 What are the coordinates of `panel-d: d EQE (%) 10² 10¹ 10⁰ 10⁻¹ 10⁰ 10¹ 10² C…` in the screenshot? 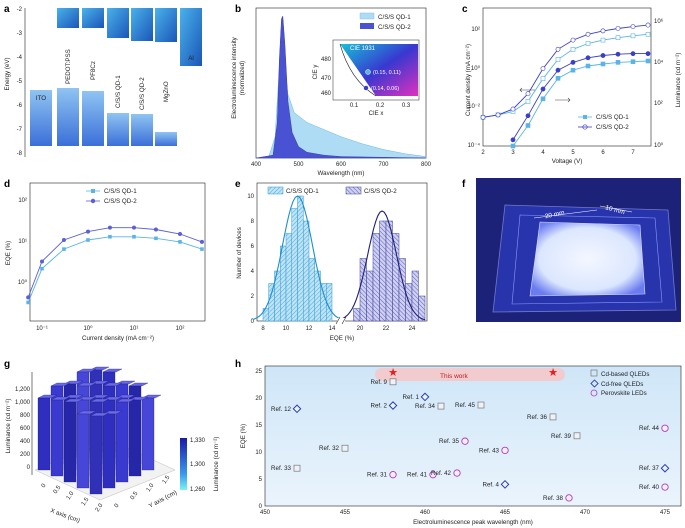 It's located at (105, 260).